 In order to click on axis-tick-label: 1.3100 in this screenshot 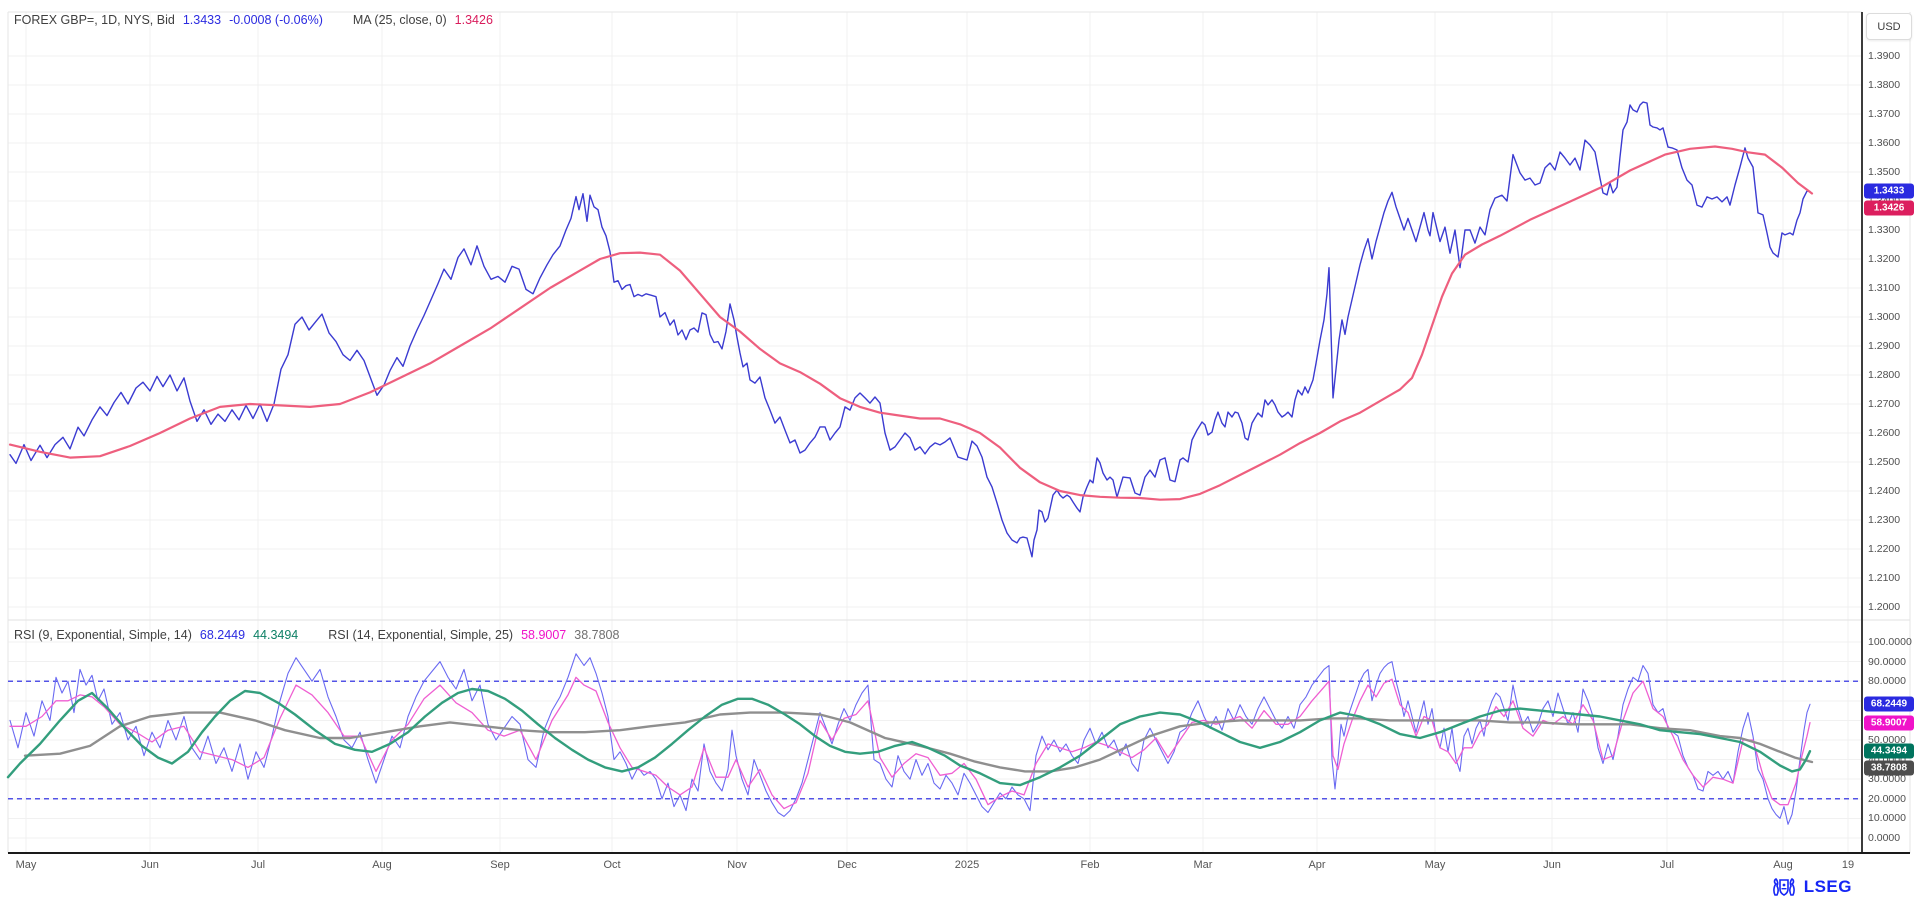, I will do `click(1884, 288)`.